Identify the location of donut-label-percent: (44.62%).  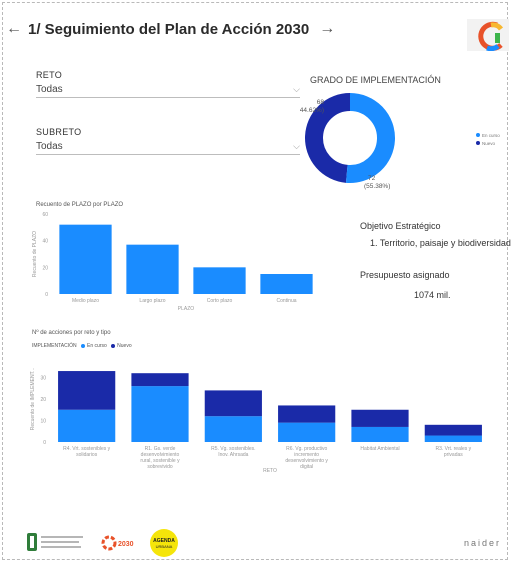
(312, 110).